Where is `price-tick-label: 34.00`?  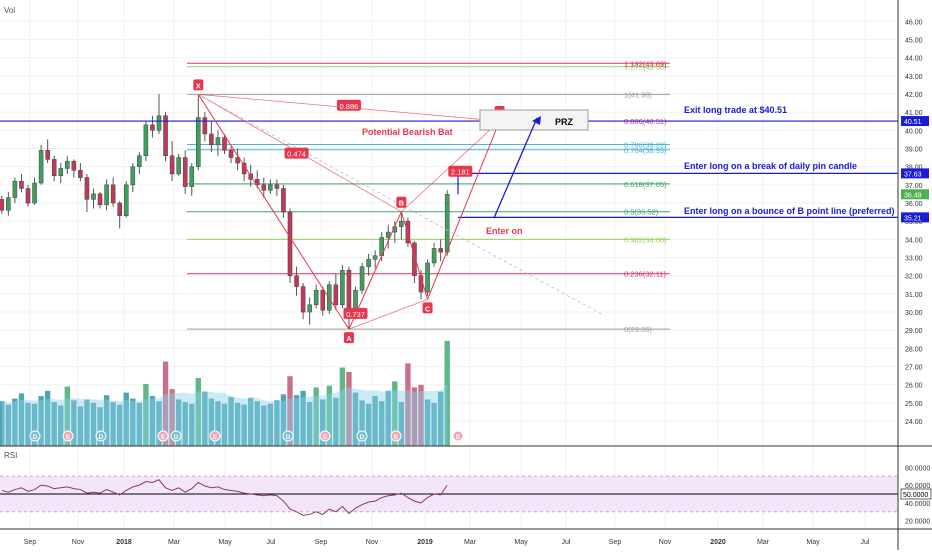 price-tick-label: 34.00 is located at coordinates (914, 240).